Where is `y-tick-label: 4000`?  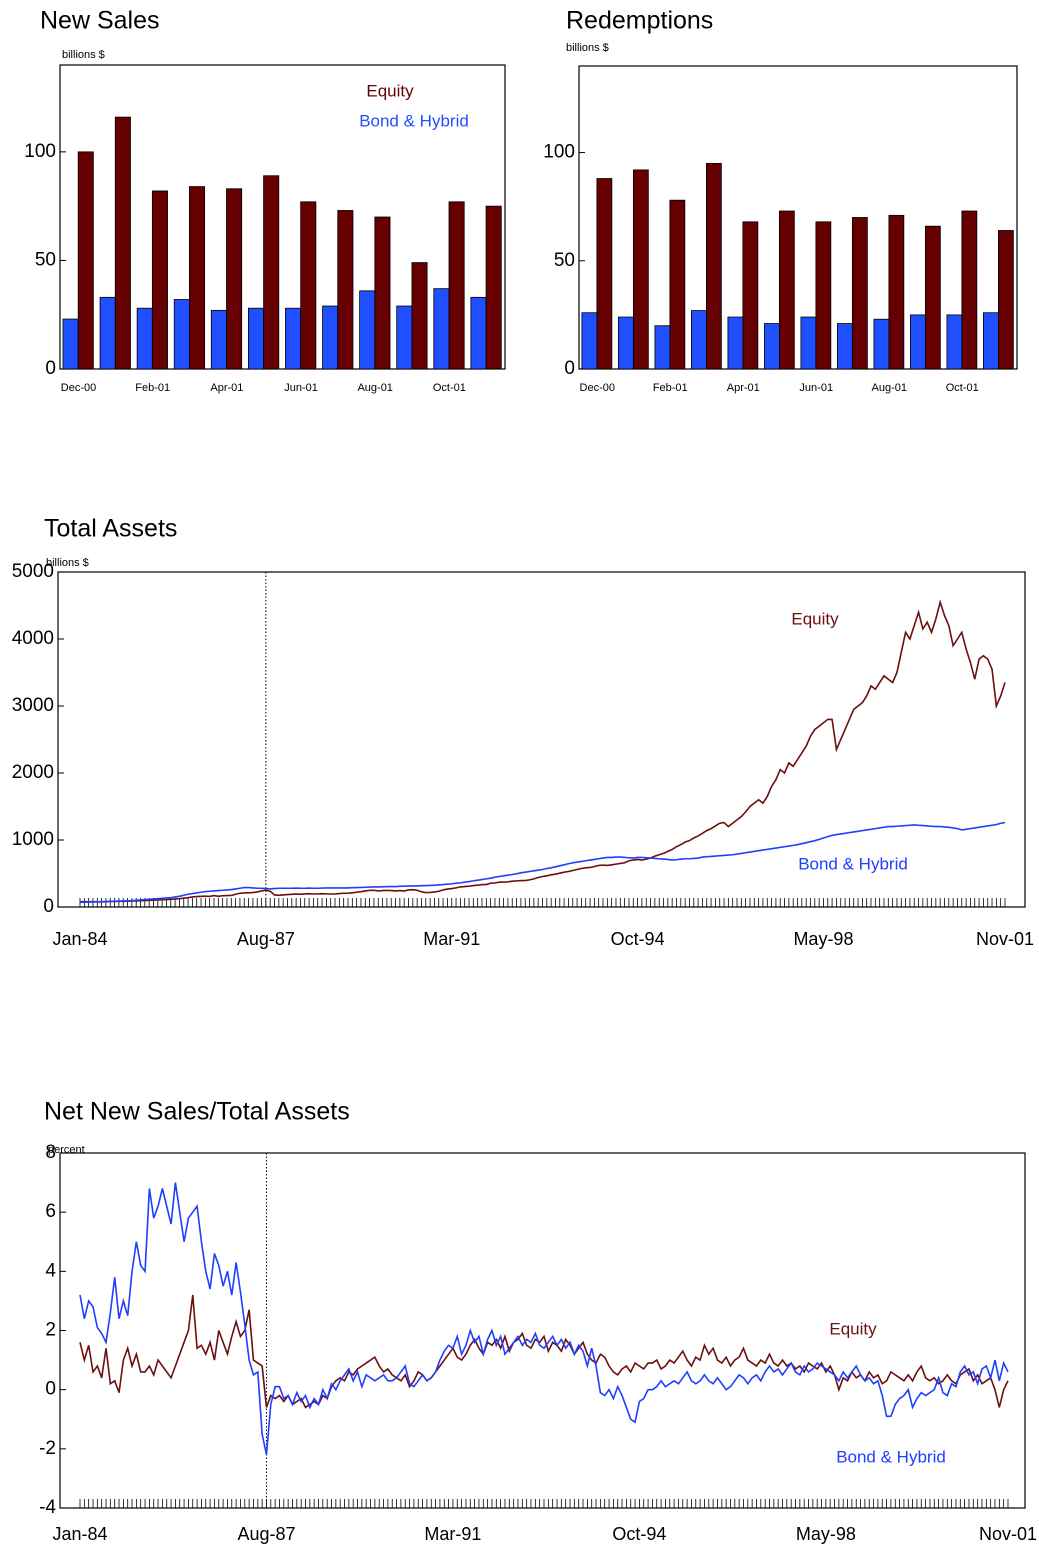
y-tick-label: 4000 is located at coordinates (33, 638).